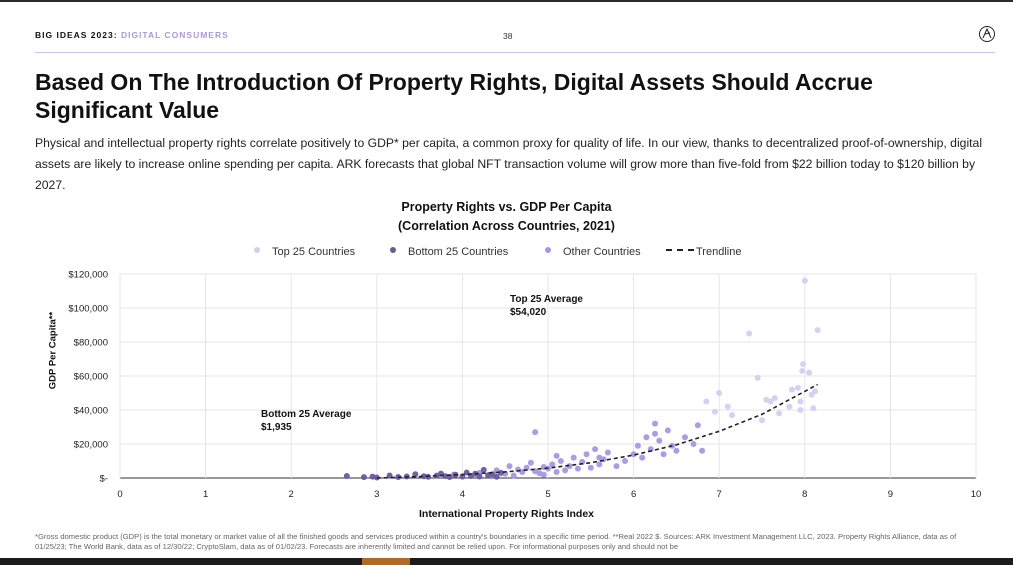 Image resolution: width=1013 pixels, height=565 pixels. Describe the element at coordinates (890, 494) in the screenshot. I see `x-tick-label: 9` at that location.